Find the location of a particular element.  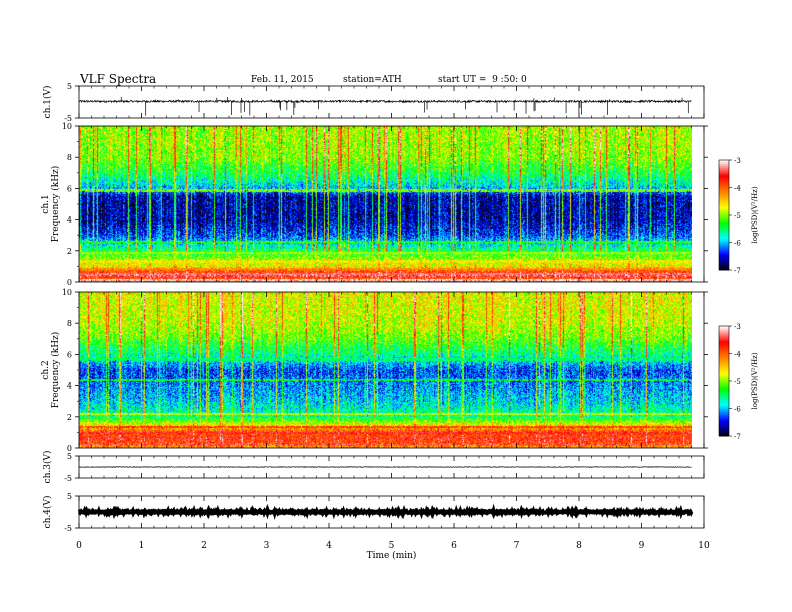

time-tick-label: 8 is located at coordinates (579, 546).